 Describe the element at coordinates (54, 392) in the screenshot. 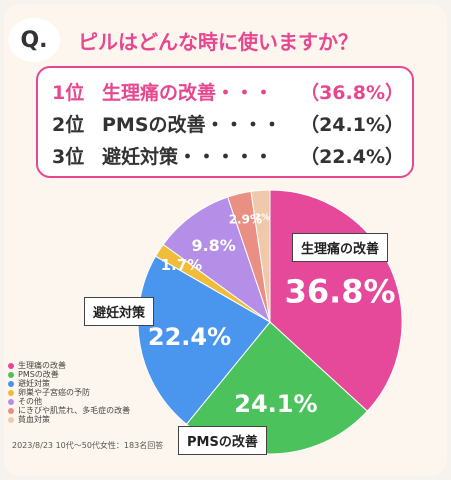

I see `legend-label: 卵巣や子宮癌の予防` at that location.